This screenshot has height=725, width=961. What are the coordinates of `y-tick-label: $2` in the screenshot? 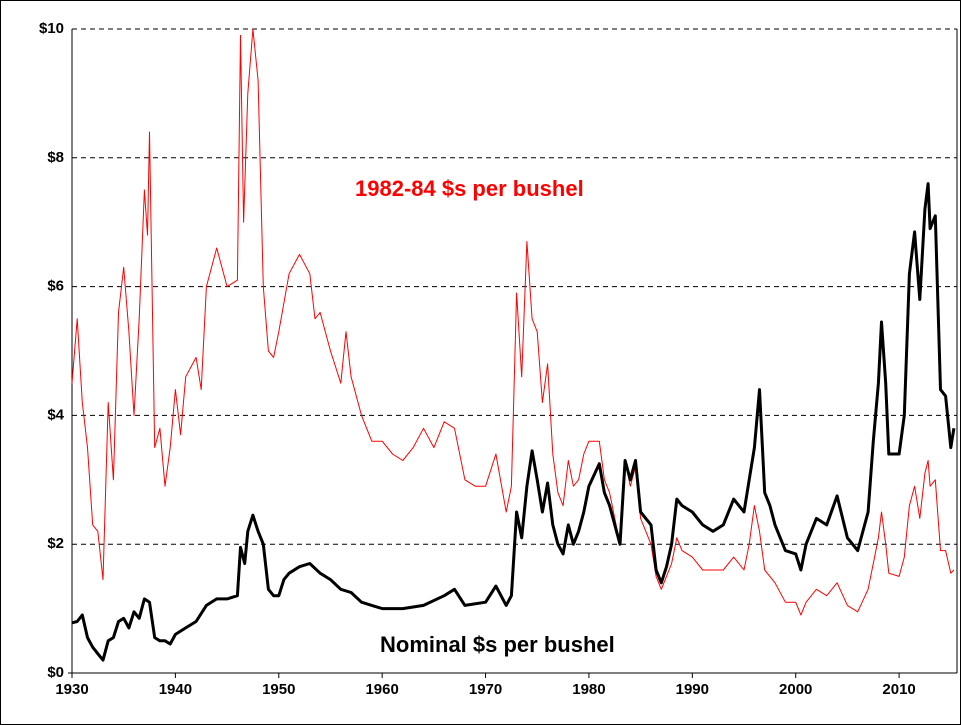 It's located at (55, 543).